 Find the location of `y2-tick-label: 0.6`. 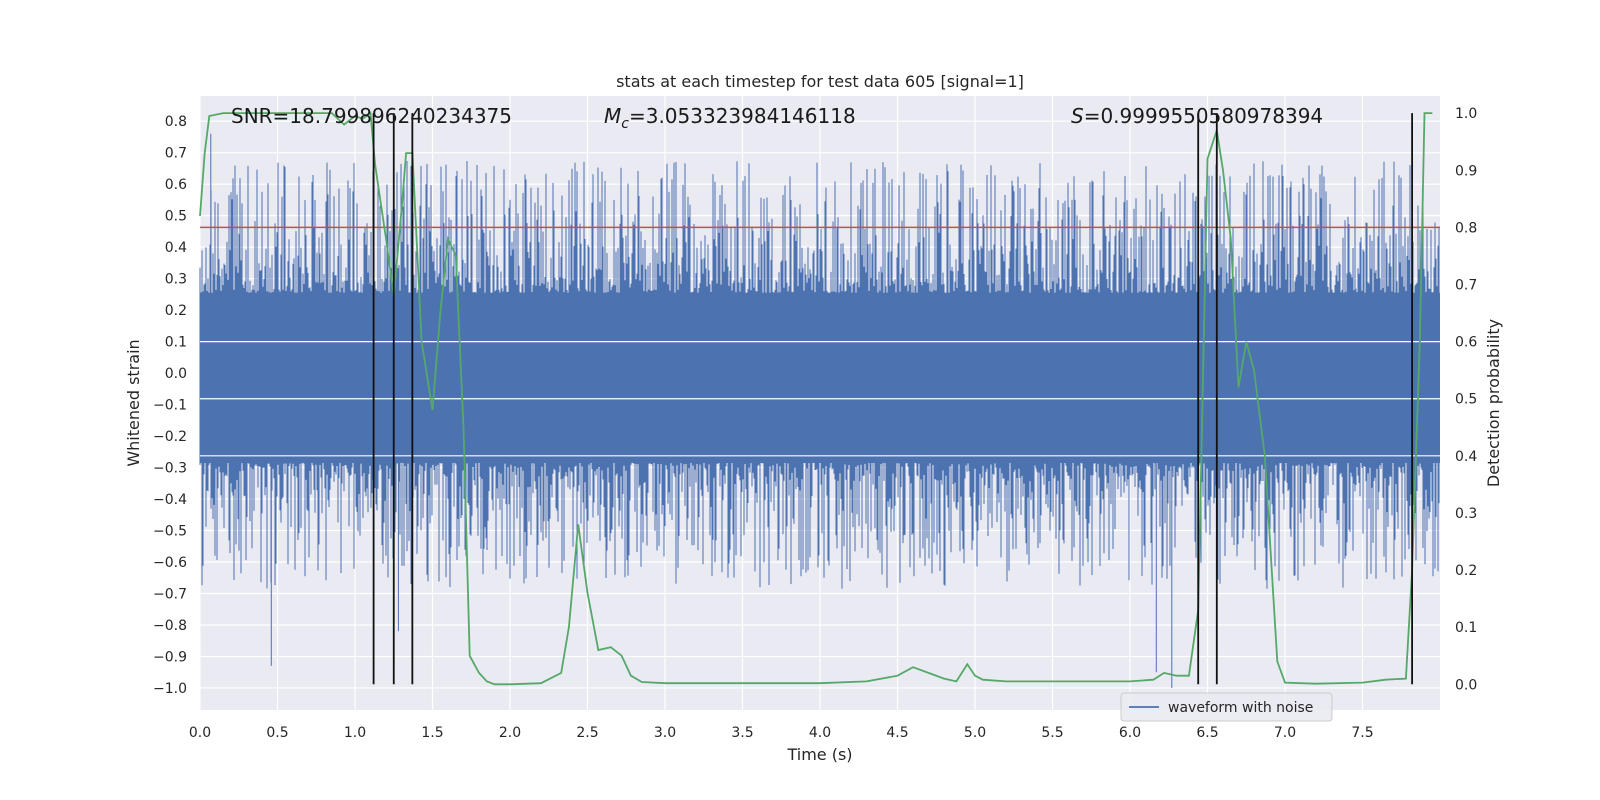

y2-tick-label: 0.6 is located at coordinates (1466, 343).